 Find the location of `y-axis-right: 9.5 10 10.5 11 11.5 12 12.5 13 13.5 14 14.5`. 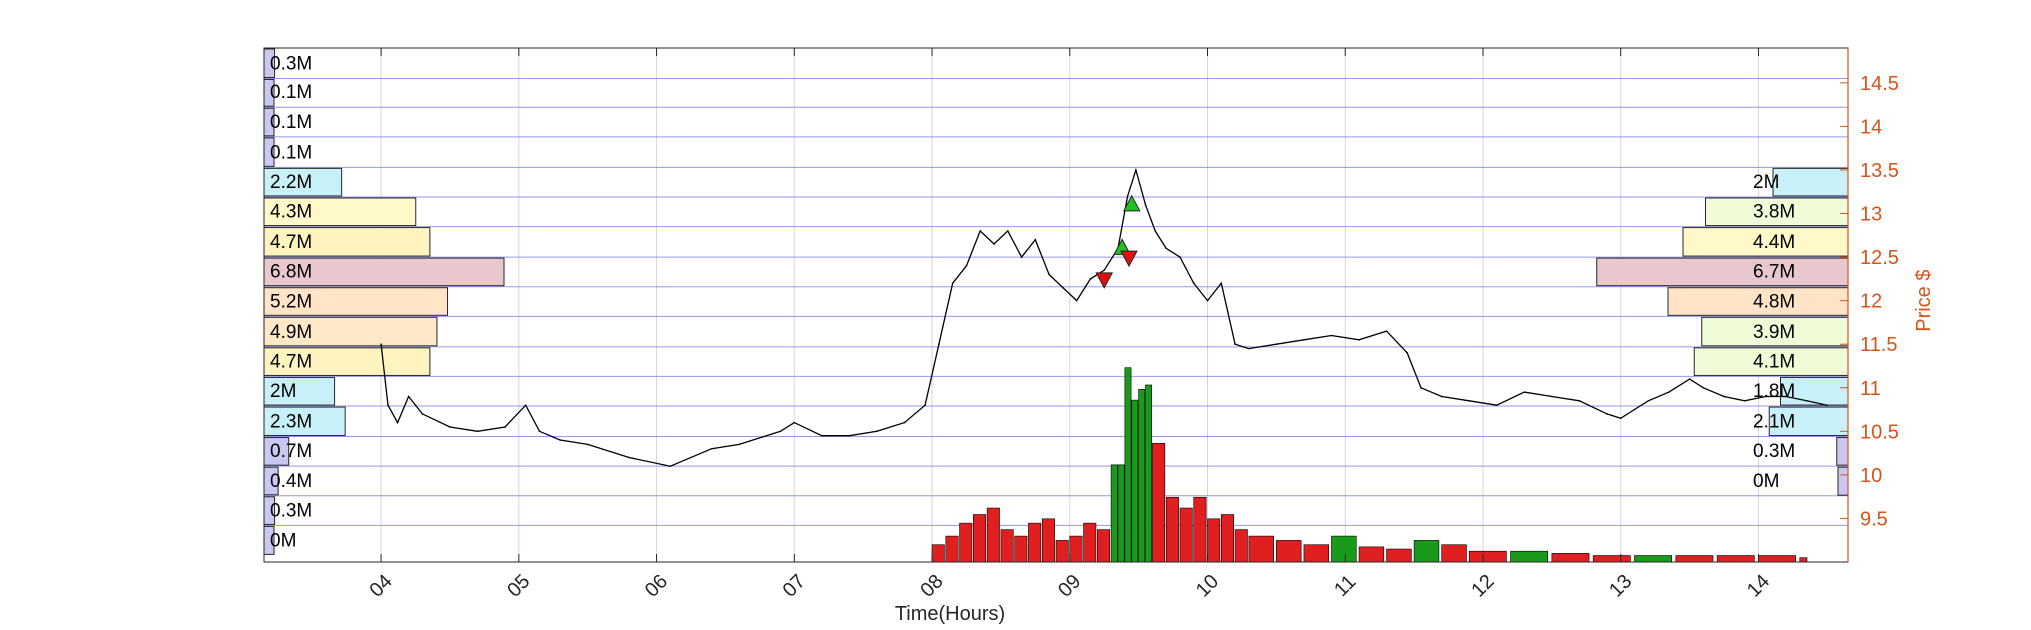

y-axis-right: 9.5 10 10.5 11 11.5 12 12.5 13 13.5 14 14.5 is located at coordinates (1869, 305).